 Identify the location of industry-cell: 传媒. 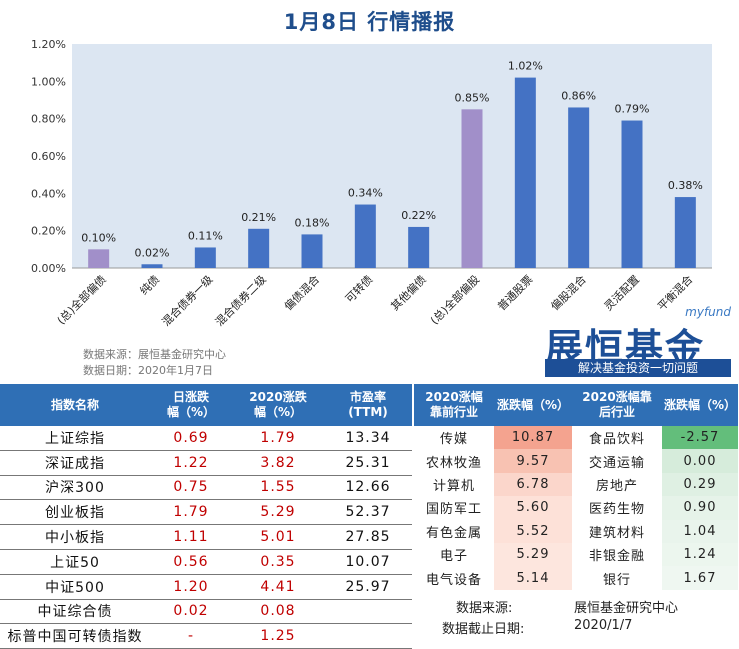
(453, 440).